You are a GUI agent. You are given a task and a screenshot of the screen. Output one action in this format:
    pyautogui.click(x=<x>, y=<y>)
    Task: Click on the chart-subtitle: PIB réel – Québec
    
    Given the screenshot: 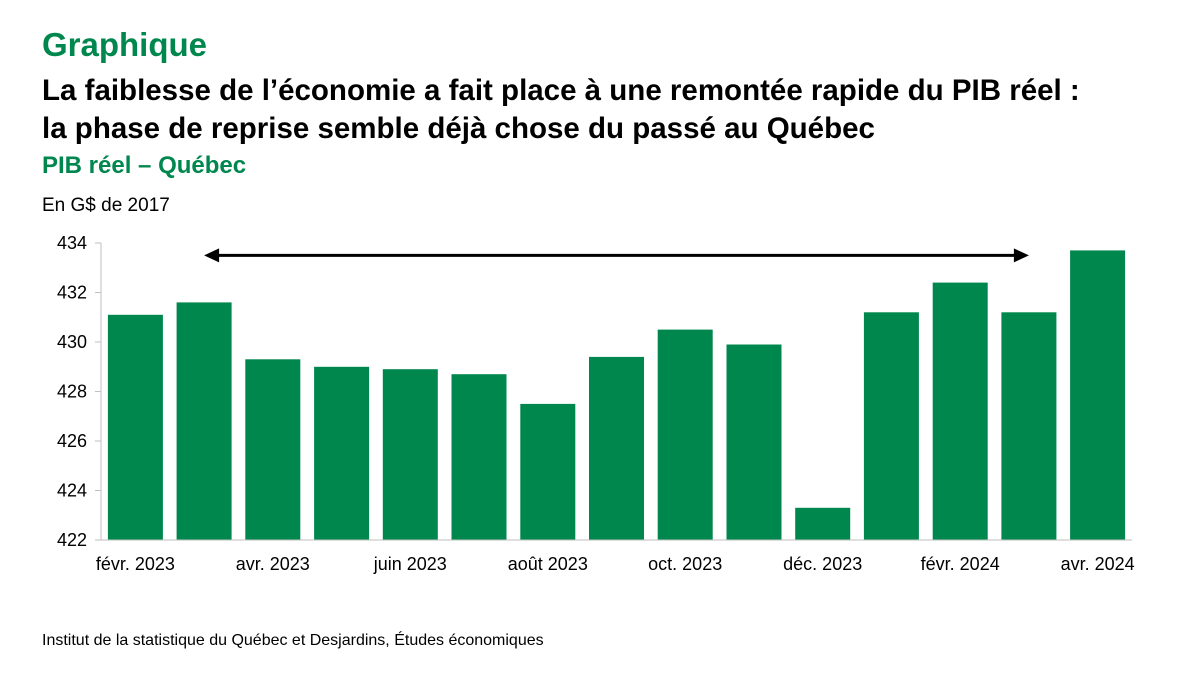 What is the action you would take?
    pyautogui.click(x=144, y=165)
    